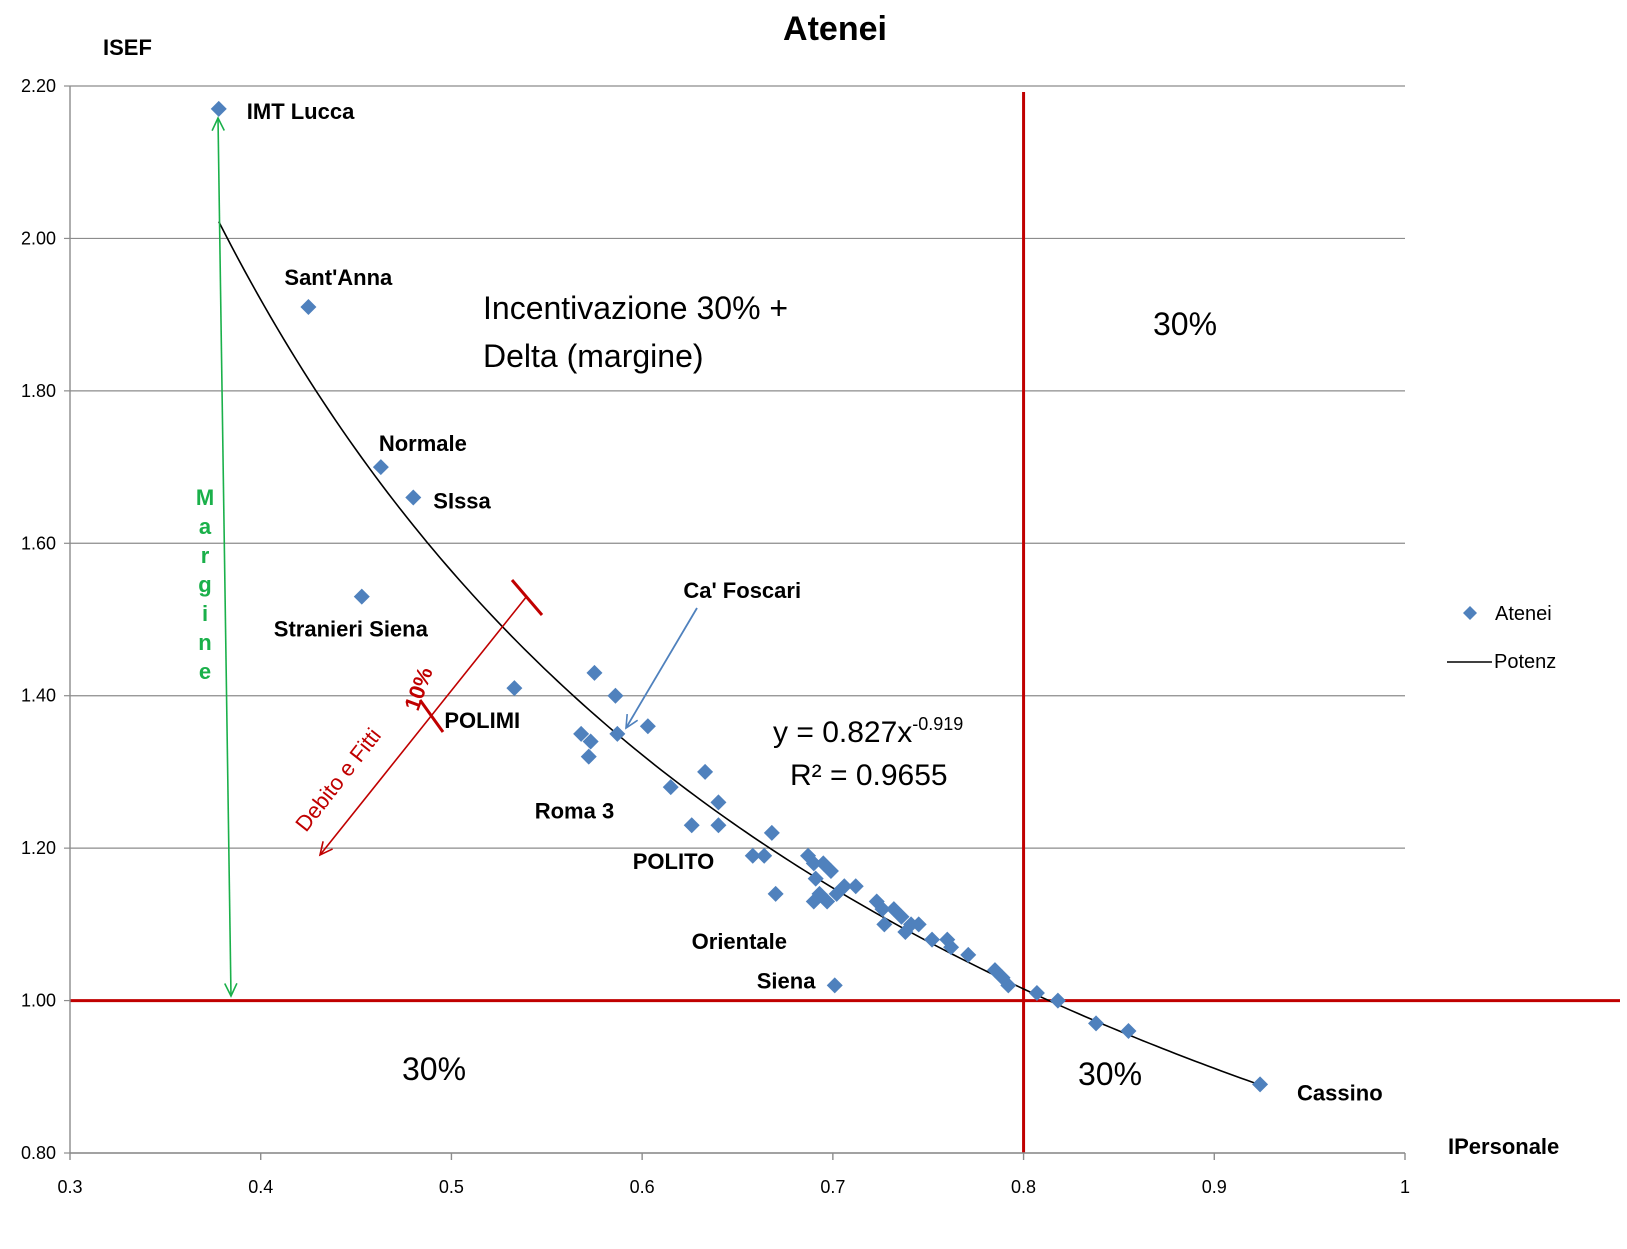  Describe the element at coordinates (742, 590) in the screenshot. I see `point-label: Ca' Foscari` at that location.